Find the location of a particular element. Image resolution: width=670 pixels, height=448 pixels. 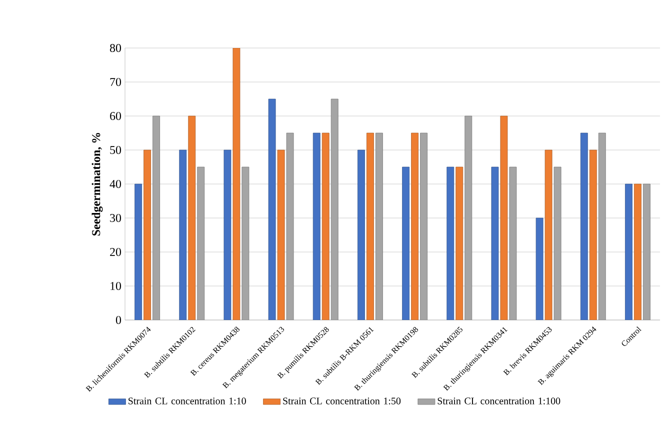

y-tick-label: 30 is located at coordinates (116, 218).